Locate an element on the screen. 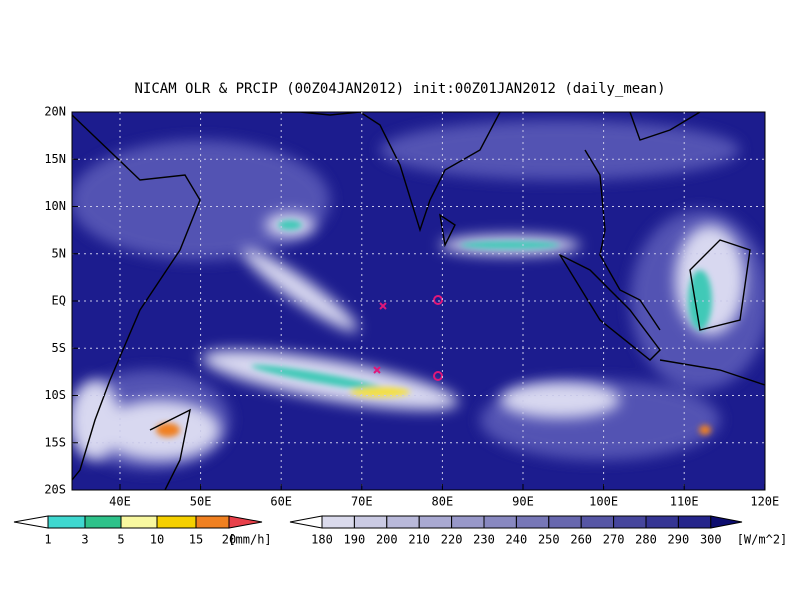 The width and height of the screenshot is (800, 604). lat-label: 5S is located at coordinates (59, 348).